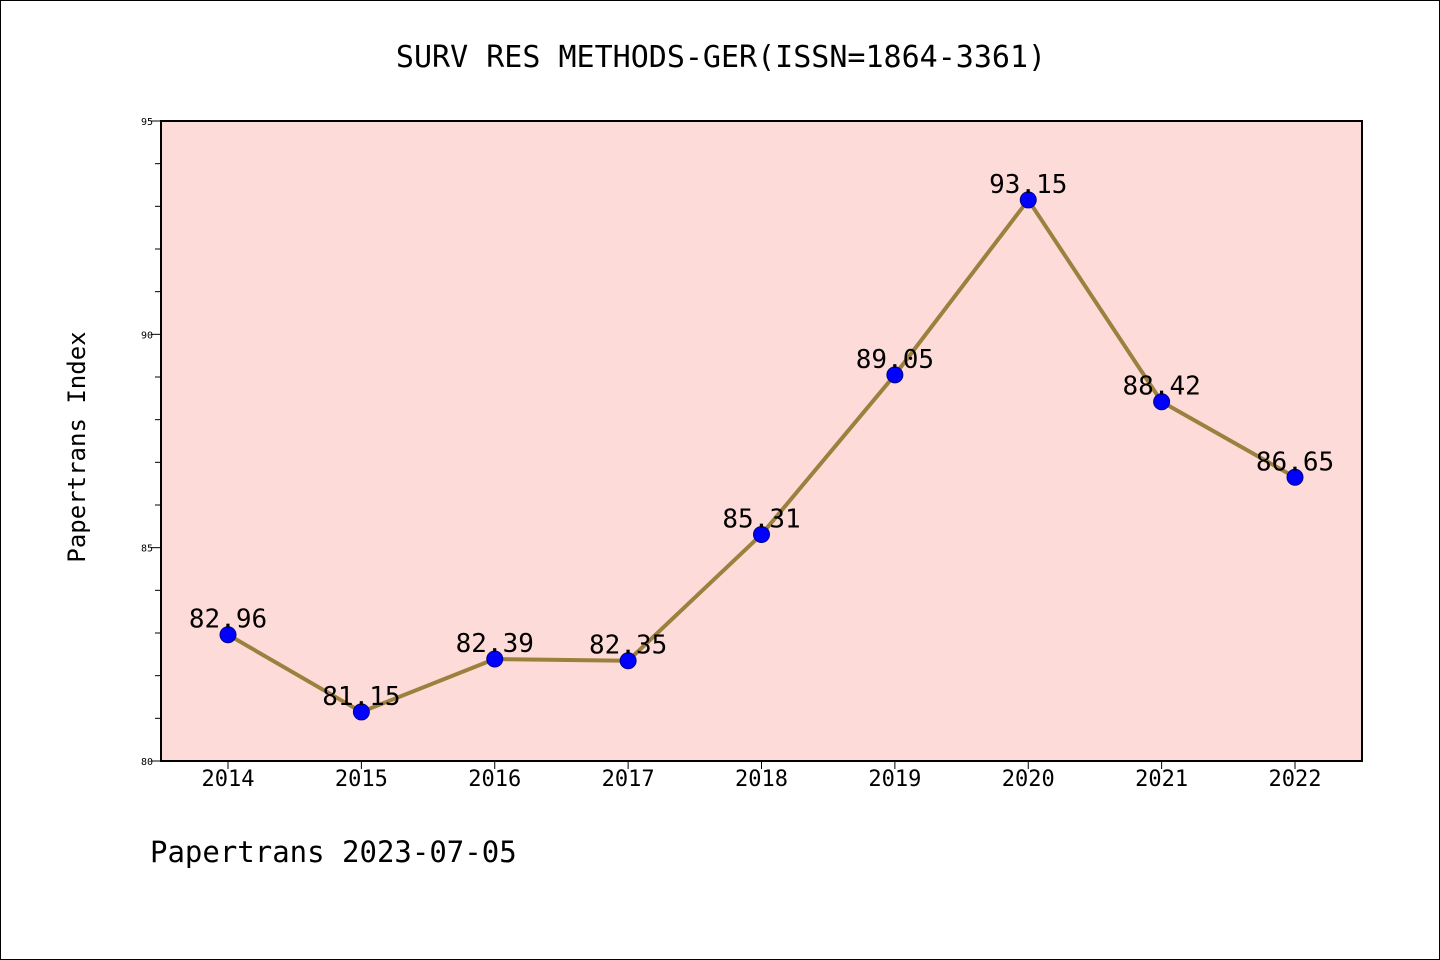 The width and height of the screenshot is (1440, 960). What do you see at coordinates (147, 122) in the screenshot?
I see `y-tick-label: 95` at bounding box center [147, 122].